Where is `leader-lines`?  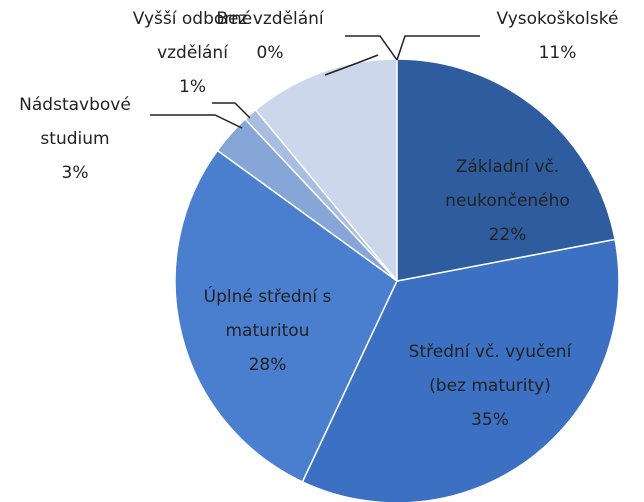 leader-lines is located at coordinates (315, 82).